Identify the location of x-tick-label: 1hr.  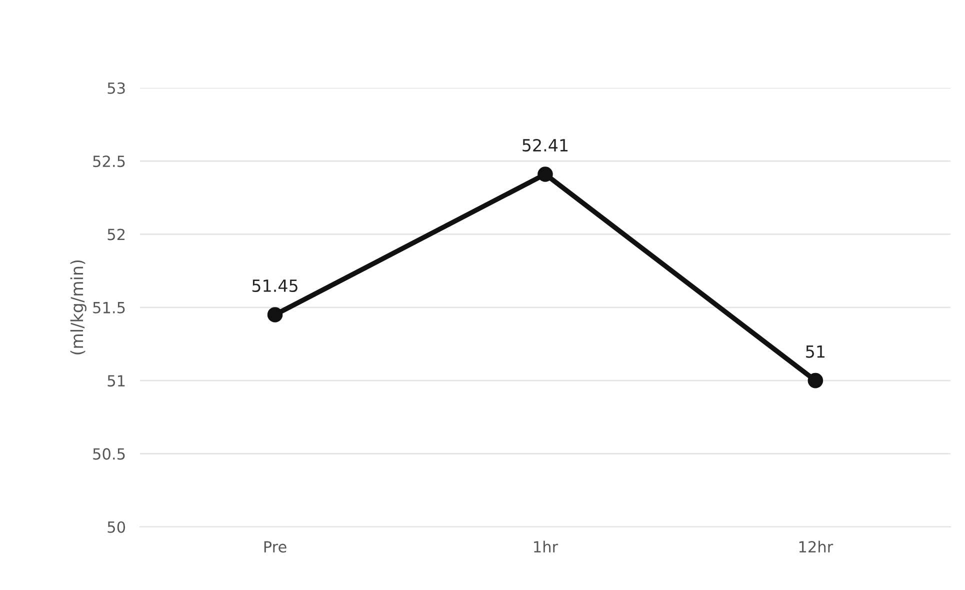
(546, 546).